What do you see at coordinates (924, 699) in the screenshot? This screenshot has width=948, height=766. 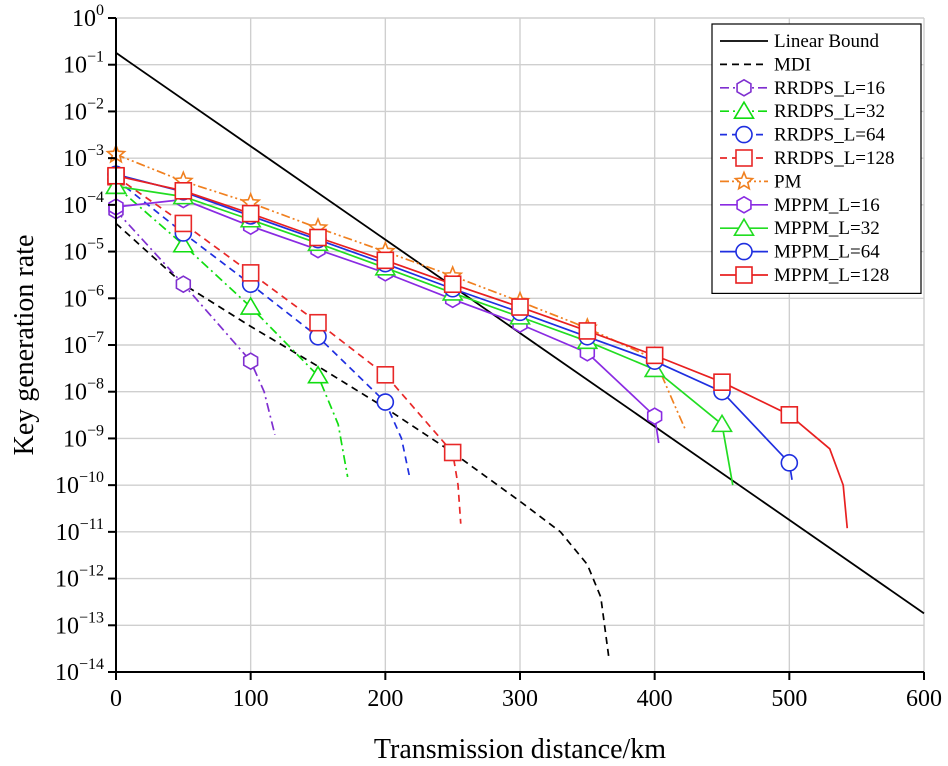 I see `x-tick-label-6: 600` at bounding box center [924, 699].